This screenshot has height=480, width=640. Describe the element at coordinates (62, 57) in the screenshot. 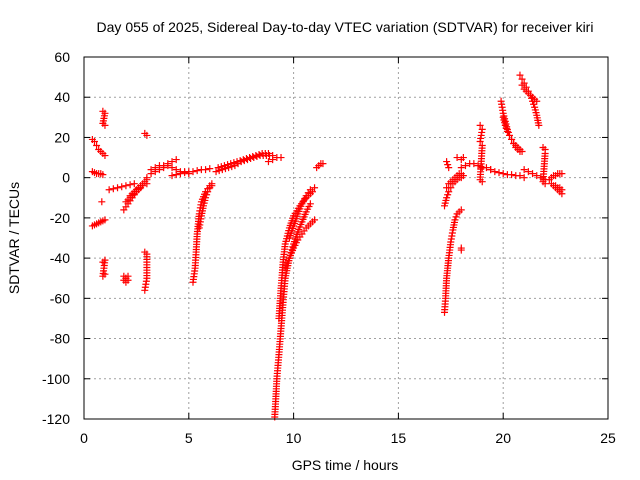

I see `y-tick-label: 60` at that location.